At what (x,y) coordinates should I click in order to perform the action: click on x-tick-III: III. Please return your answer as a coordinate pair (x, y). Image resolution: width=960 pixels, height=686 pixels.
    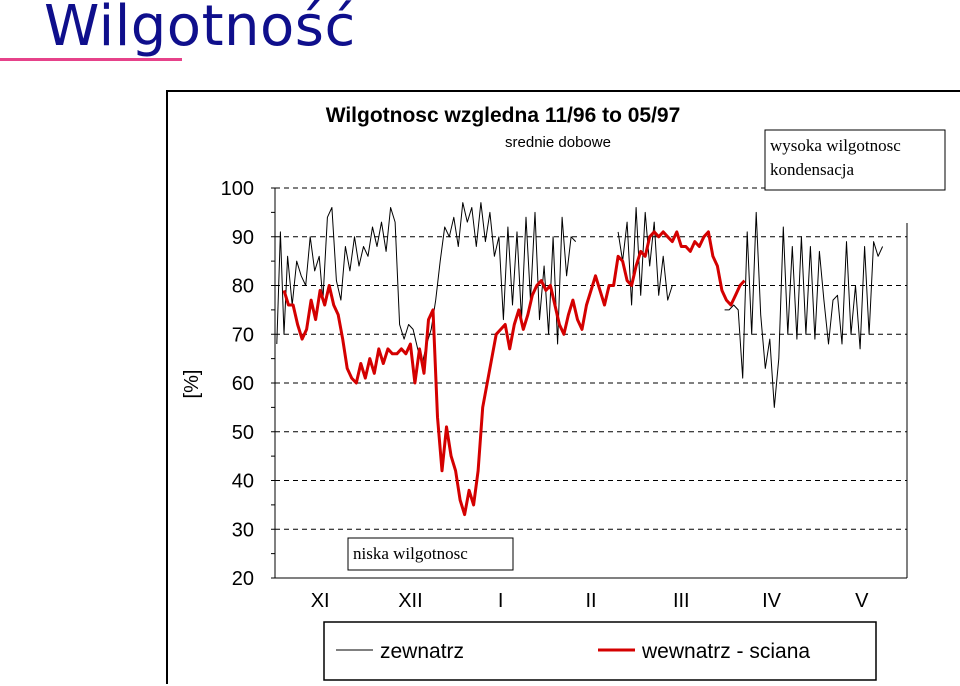
    Looking at the image, I should click on (681, 601).